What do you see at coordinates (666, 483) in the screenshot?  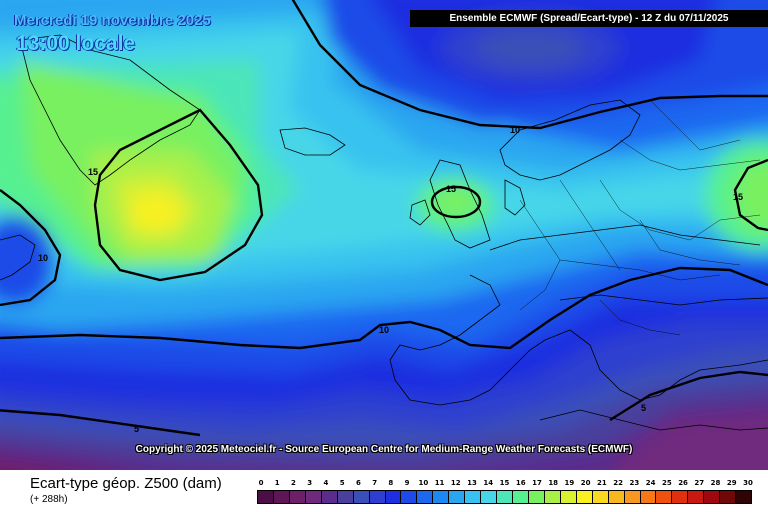 I see `scale-tick-label: 25` at bounding box center [666, 483].